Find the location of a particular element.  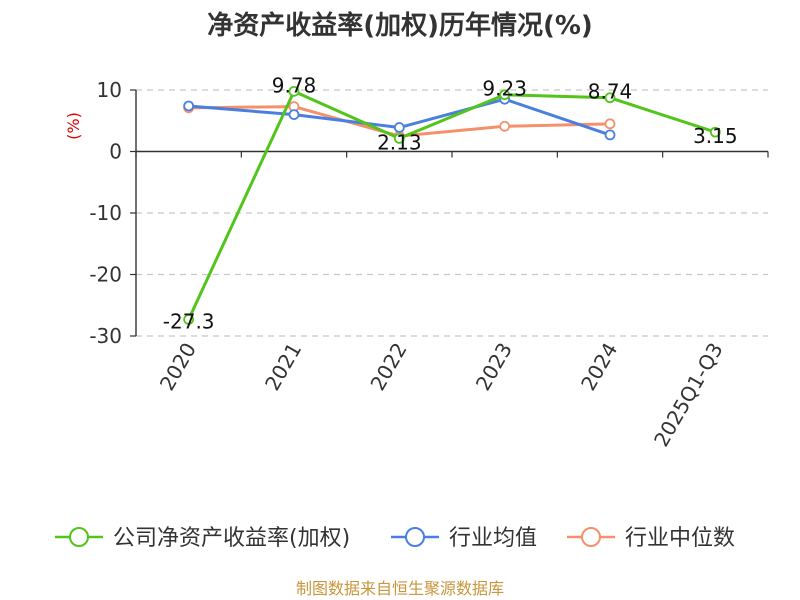

data-label: 8.74 is located at coordinates (610, 92).